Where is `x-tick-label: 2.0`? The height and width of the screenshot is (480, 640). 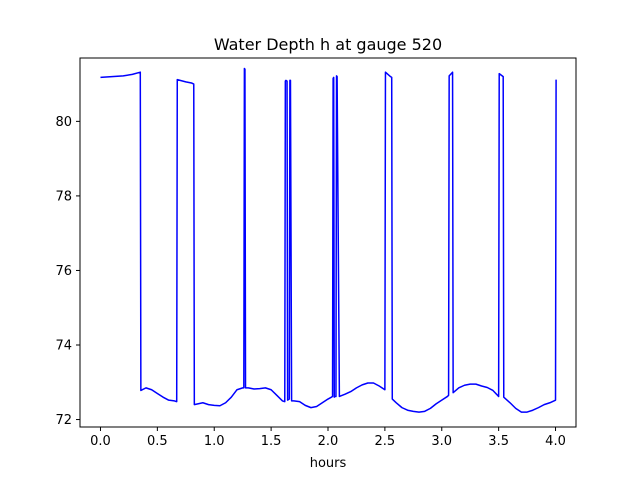 x-tick-label: 2.0 is located at coordinates (328, 441).